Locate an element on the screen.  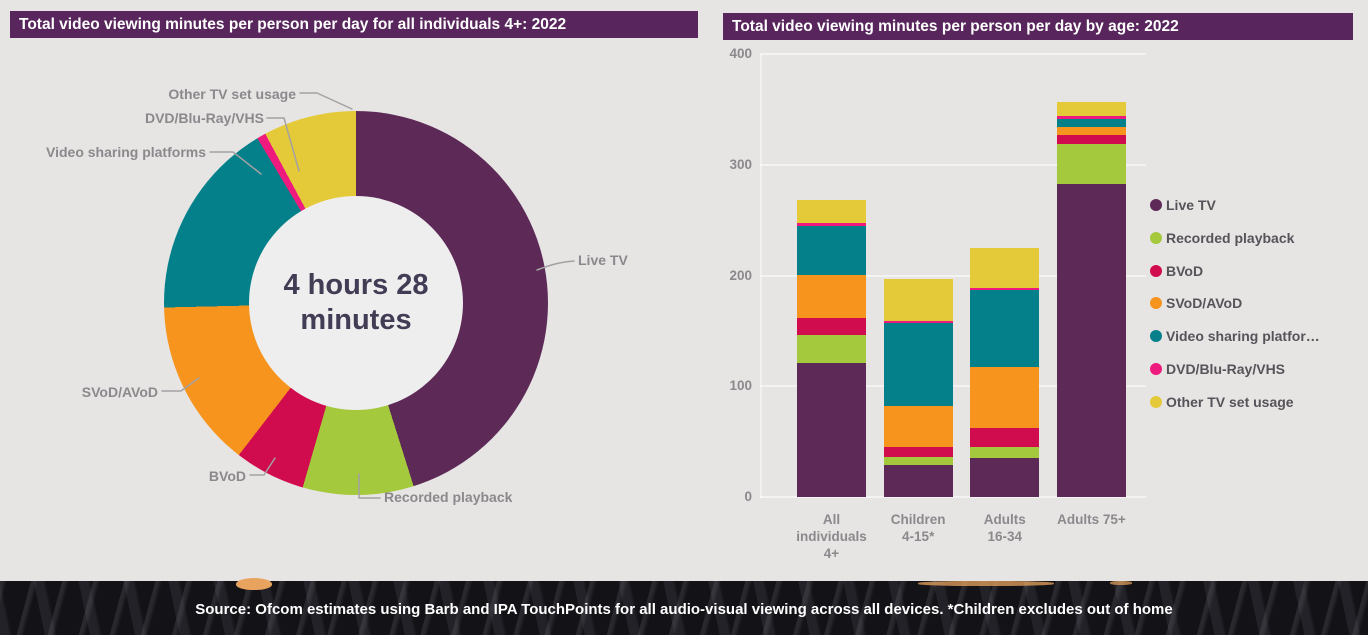
legend-item-live-tv: Live TV is located at coordinates (1183, 205).